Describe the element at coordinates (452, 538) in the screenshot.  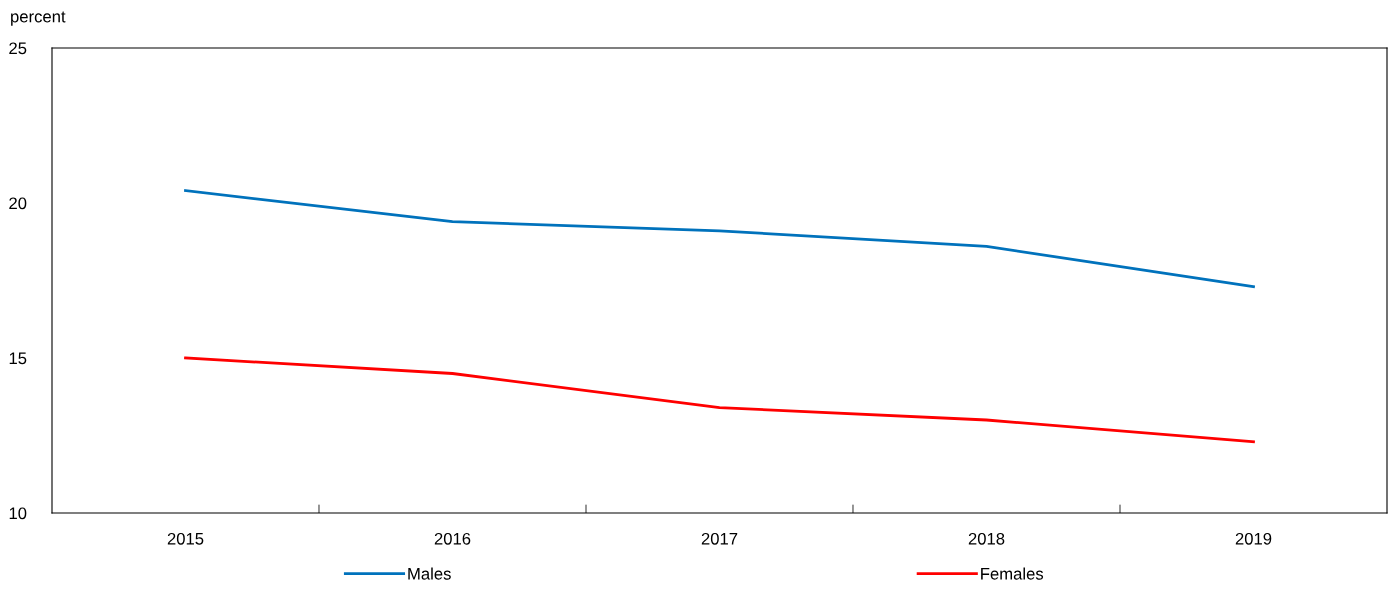
I see `x-tick-label: 2016` at that location.